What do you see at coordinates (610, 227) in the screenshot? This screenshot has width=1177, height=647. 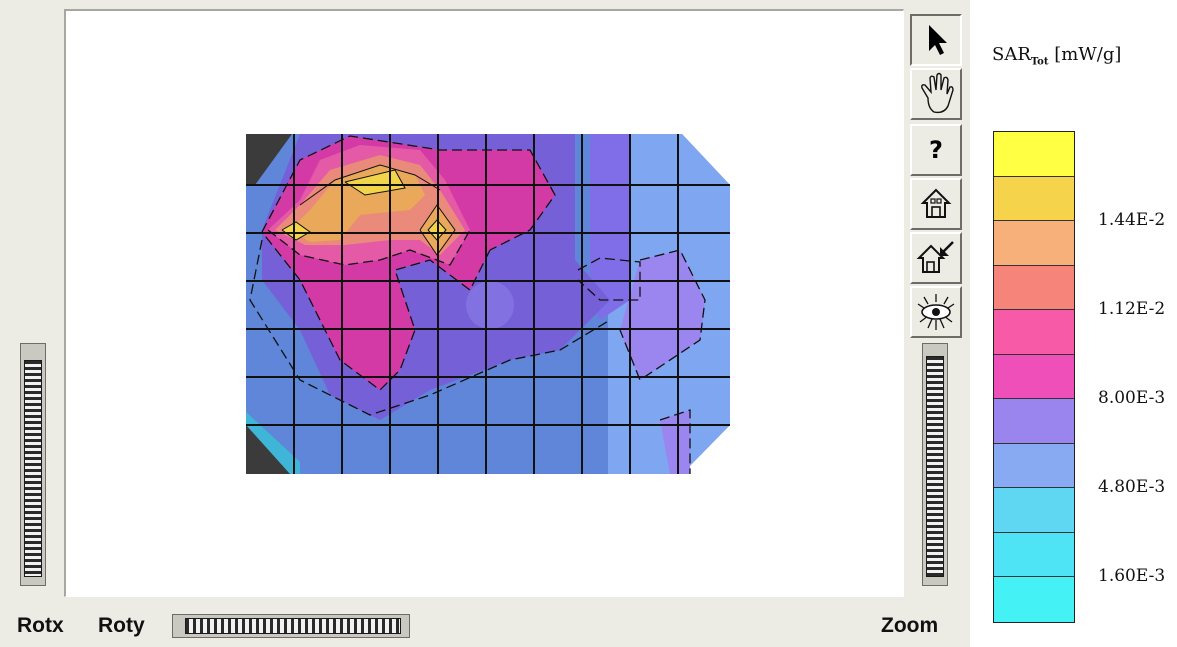 I see `contour-right-purple` at bounding box center [610, 227].